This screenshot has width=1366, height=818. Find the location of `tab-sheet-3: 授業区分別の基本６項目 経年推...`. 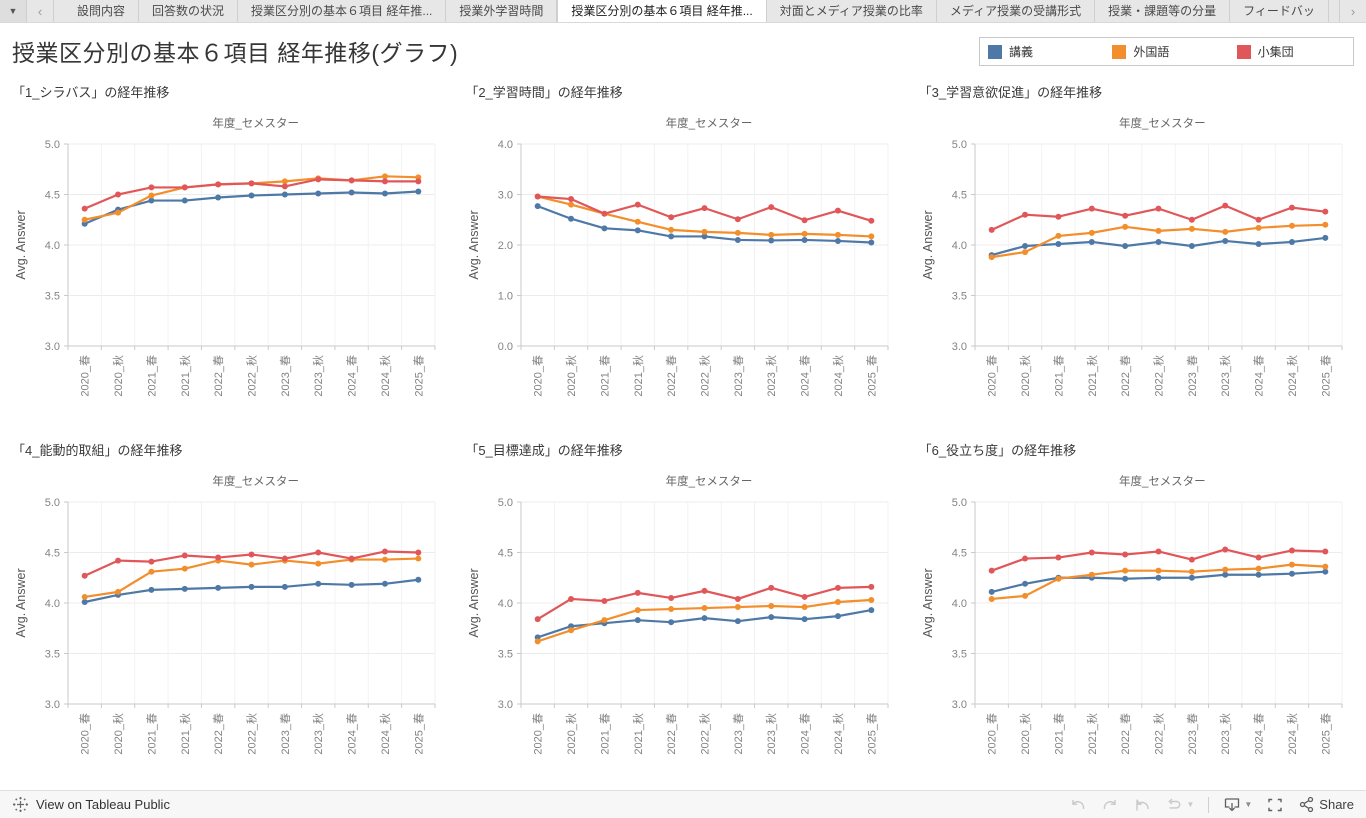

tab-sheet-3: 授業区分別の基本６項目 経年推... is located at coordinates (342, 11).